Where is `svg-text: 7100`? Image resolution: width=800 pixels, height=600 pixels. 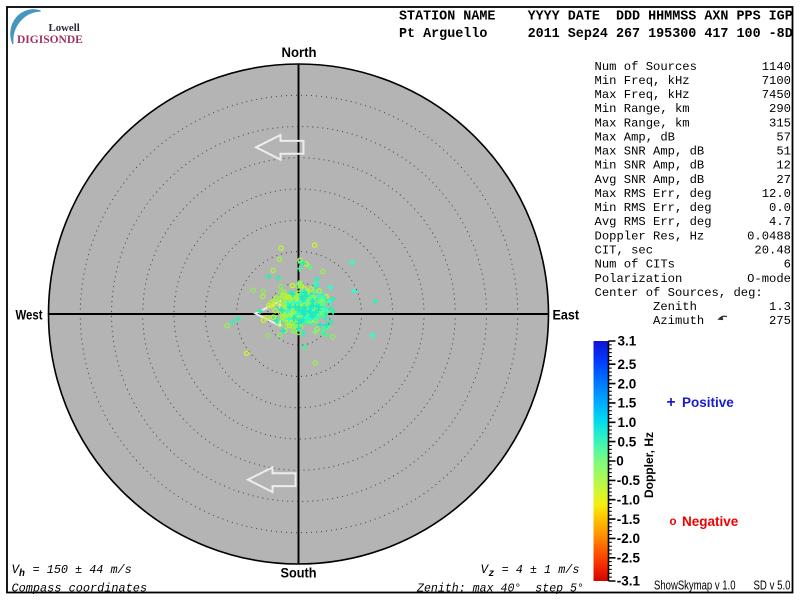
svg-text: 7100 is located at coordinates (776, 81).